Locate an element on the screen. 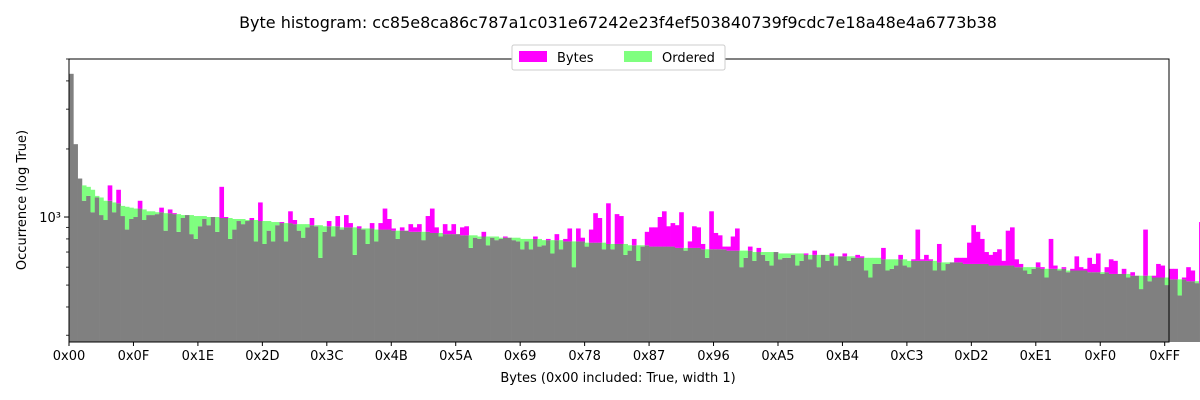 This screenshot has width=1200, height=400. x-tick-label: 0x1E is located at coordinates (198, 356).